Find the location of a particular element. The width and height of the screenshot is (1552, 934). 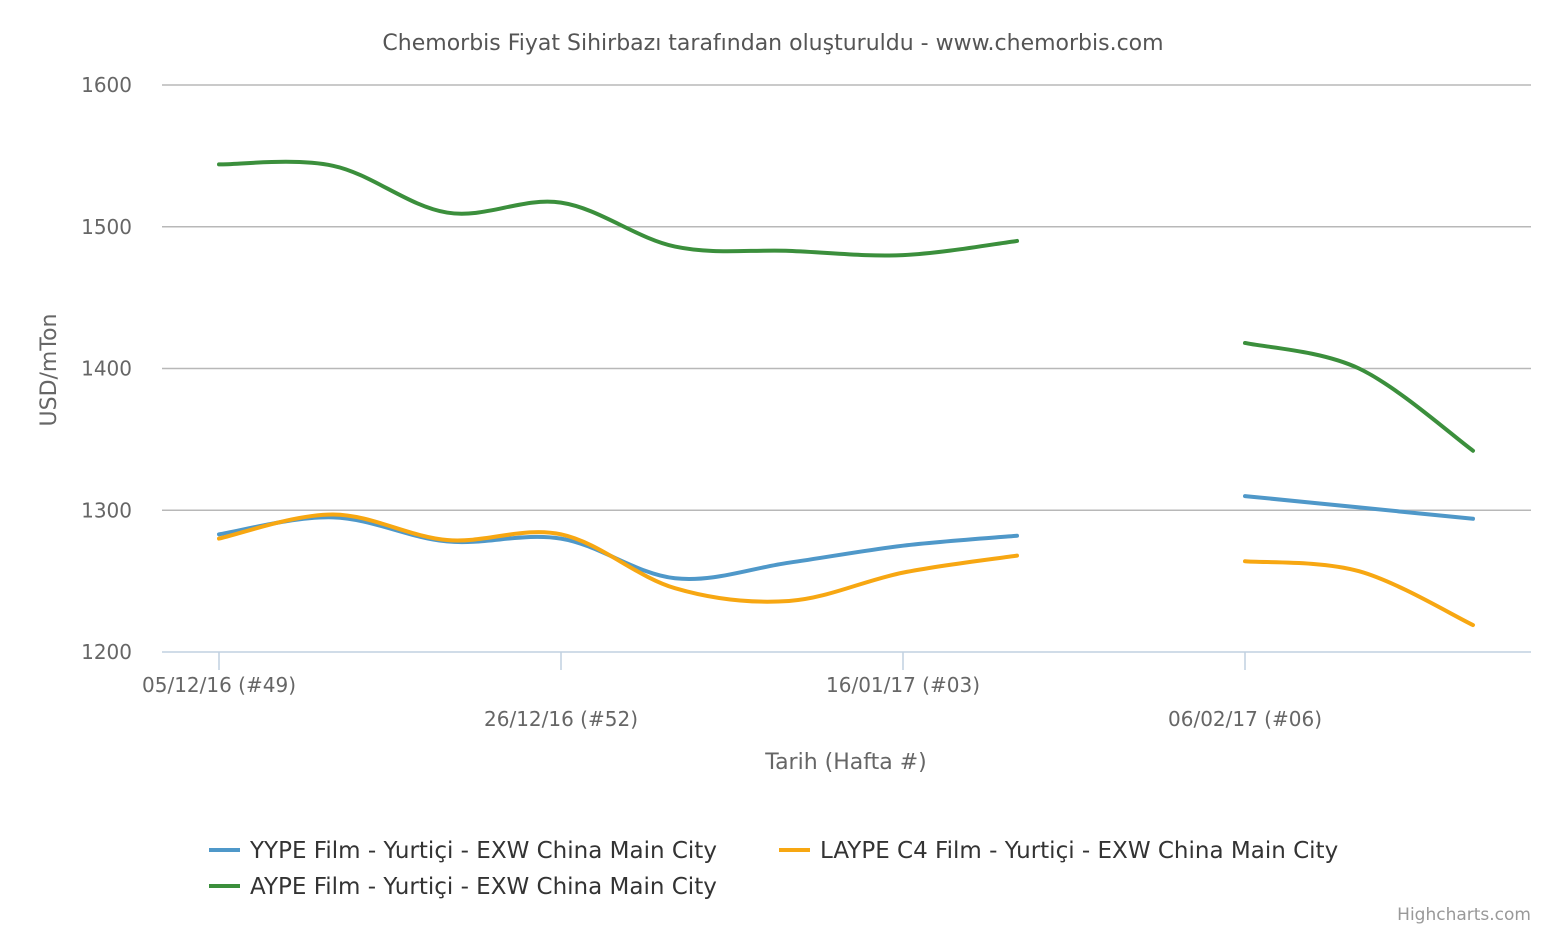

y-tick-label: 1600 is located at coordinates (106, 85).